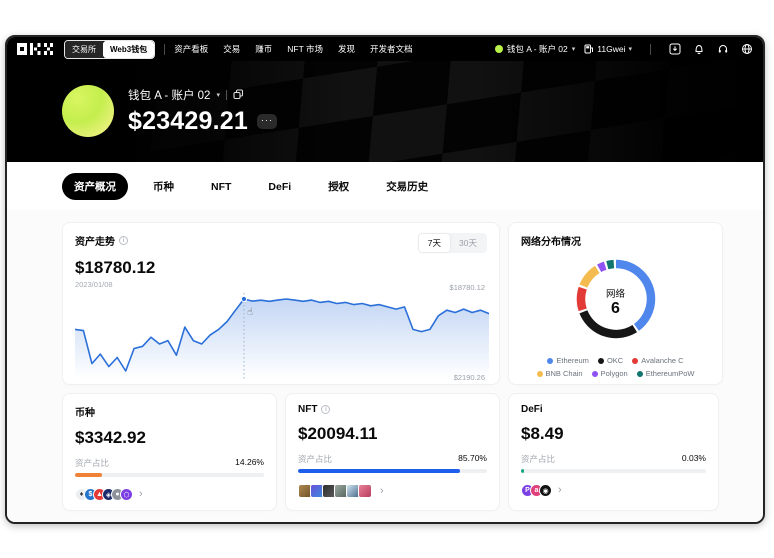  What do you see at coordinates (95, 186) in the screenshot?
I see `tab-资产概况: 资产概况` at bounding box center [95, 186].